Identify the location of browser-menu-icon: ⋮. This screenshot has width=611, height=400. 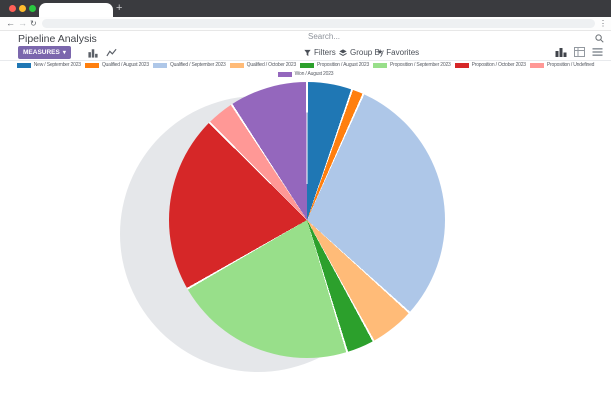
(603, 23).